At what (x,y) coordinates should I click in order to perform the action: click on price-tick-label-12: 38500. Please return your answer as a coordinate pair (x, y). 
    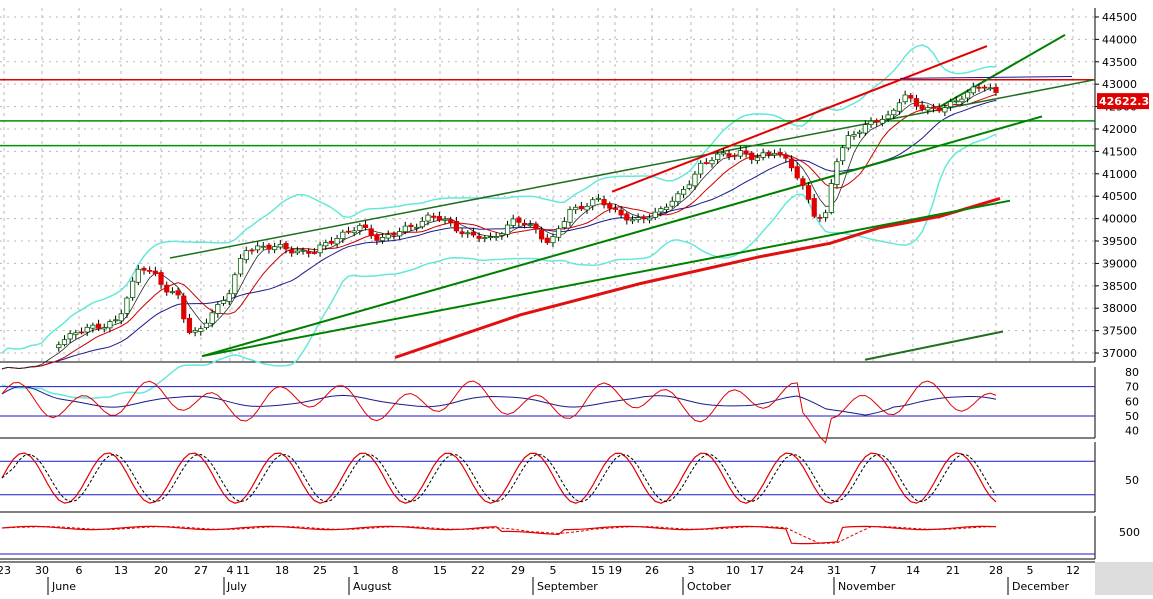
    Looking at the image, I should click on (1119, 286).